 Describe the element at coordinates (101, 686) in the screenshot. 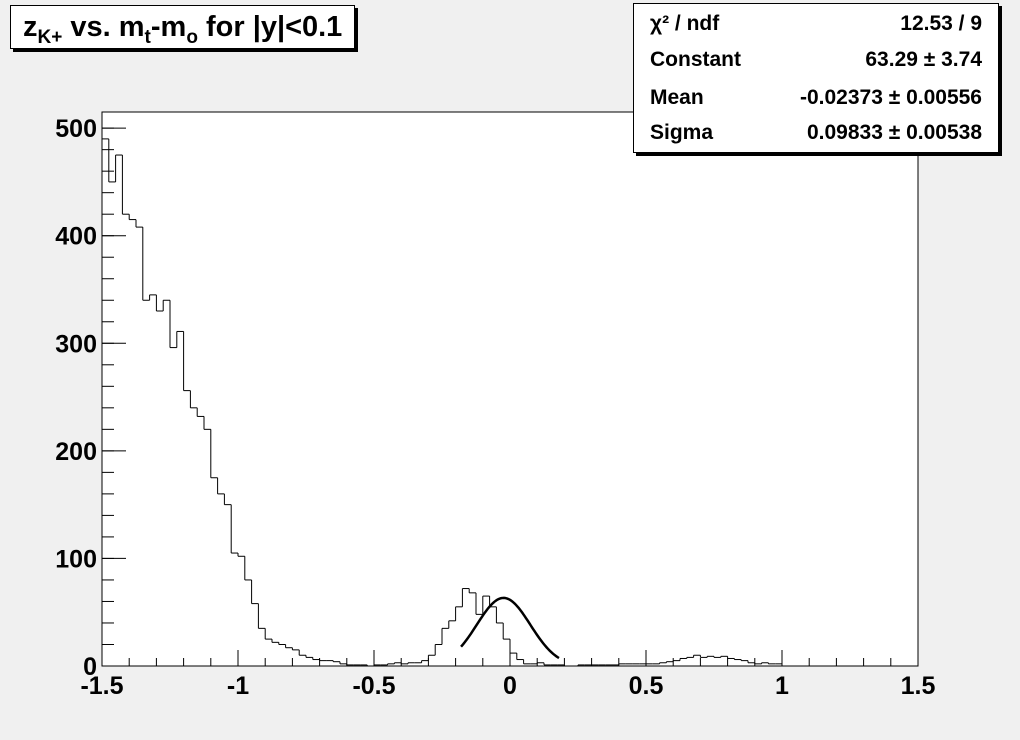

I see `x-tick-label: -1.5` at that location.